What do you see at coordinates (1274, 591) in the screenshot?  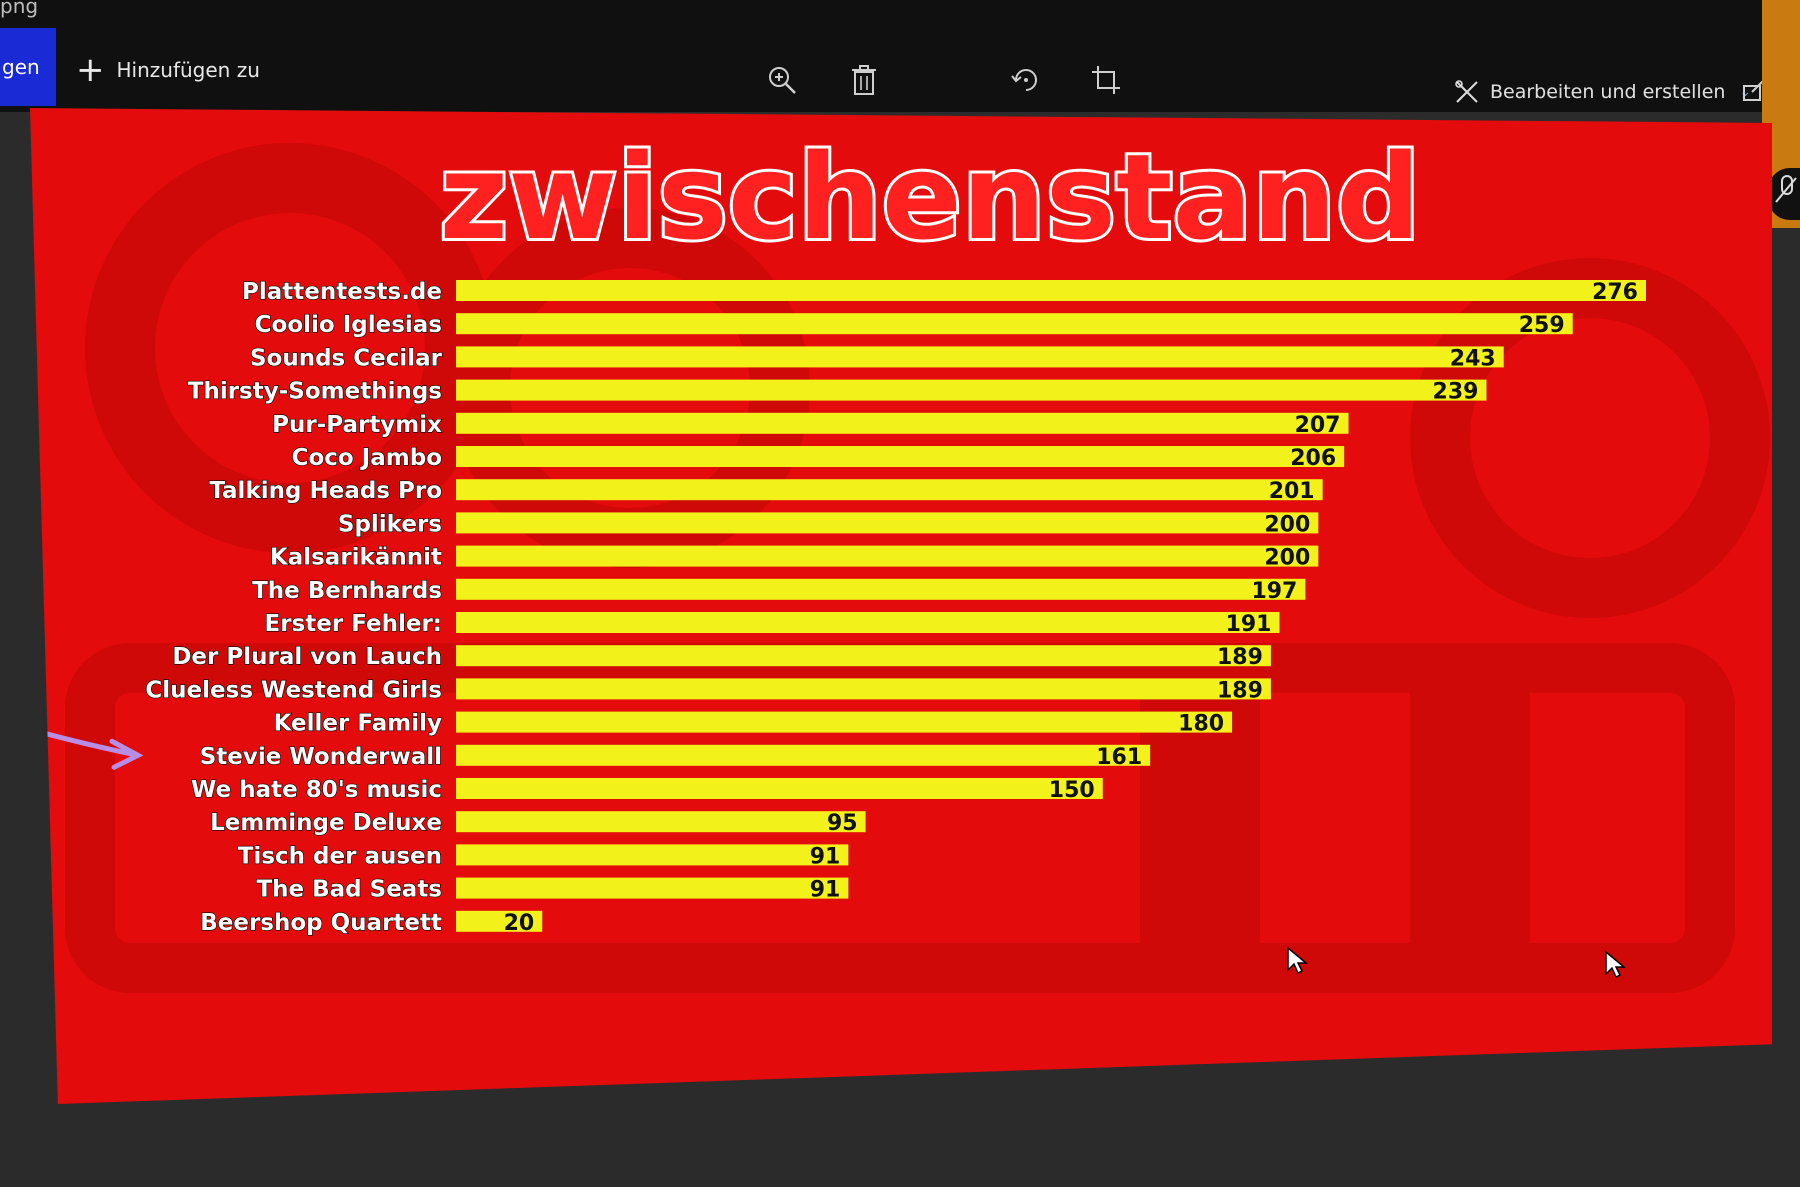 I see `value-label: 197` at bounding box center [1274, 591].